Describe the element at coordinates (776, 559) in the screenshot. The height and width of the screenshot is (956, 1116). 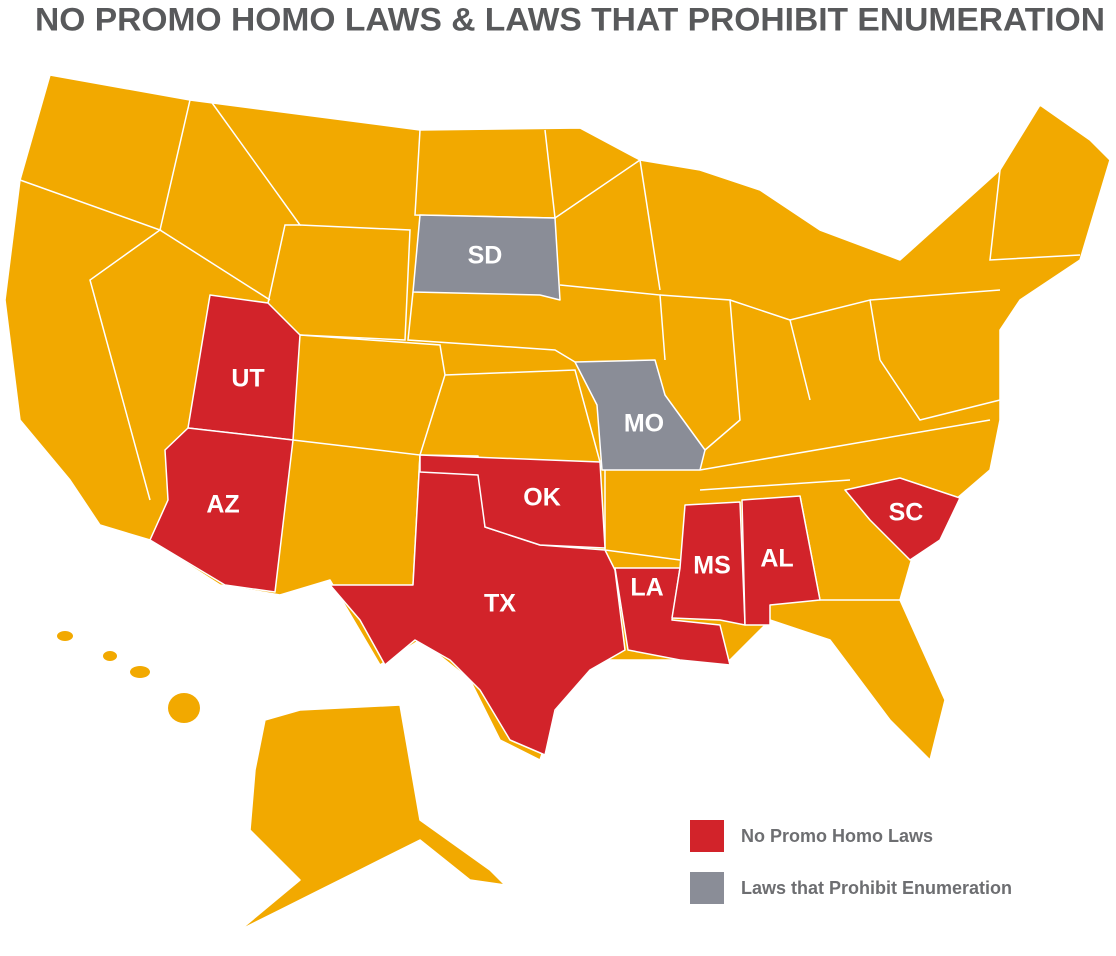
I see `state-label: AL` at that location.